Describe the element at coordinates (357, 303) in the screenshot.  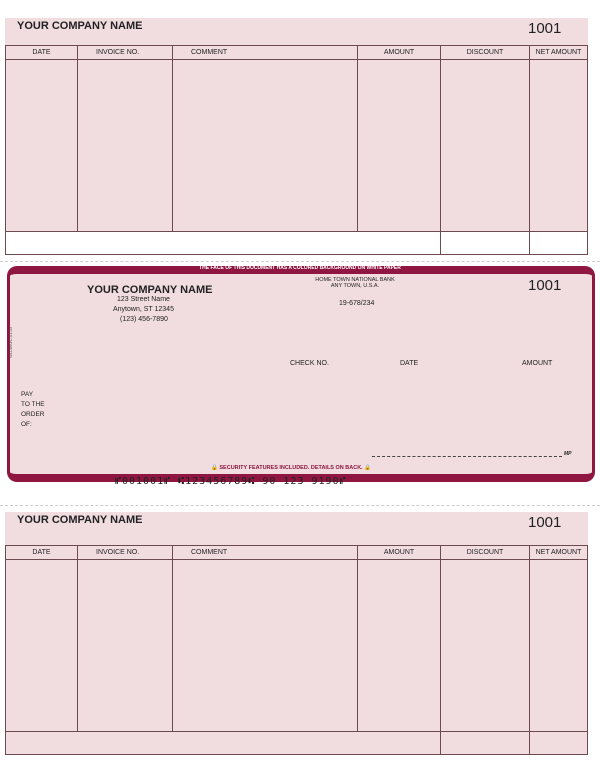
I see `routing-fraction: 19-678/234` at that location.